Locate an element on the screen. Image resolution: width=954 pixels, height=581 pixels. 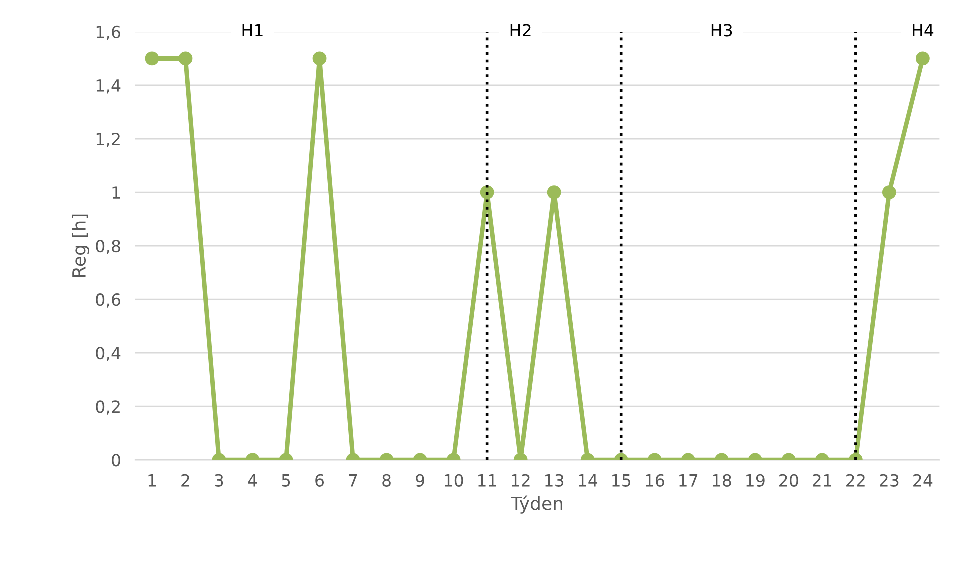
x-tick-label: 4 is located at coordinates (253, 480).